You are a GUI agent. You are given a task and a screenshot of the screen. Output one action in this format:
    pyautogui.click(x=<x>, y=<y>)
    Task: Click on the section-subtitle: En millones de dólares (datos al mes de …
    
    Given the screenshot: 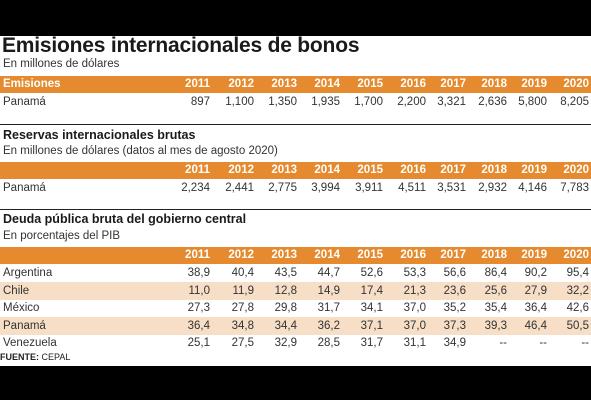 What is the action you would take?
    pyautogui.click(x=140, y=151)
    